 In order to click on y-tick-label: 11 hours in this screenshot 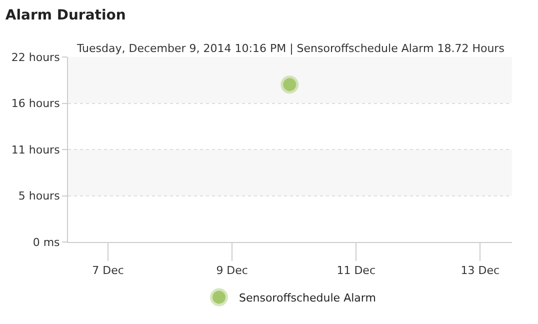, I will do `click(35, 149)`.